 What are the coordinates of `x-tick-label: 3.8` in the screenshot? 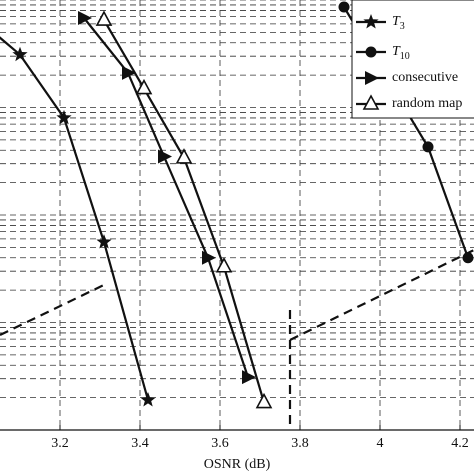 It's located at (300, 443).